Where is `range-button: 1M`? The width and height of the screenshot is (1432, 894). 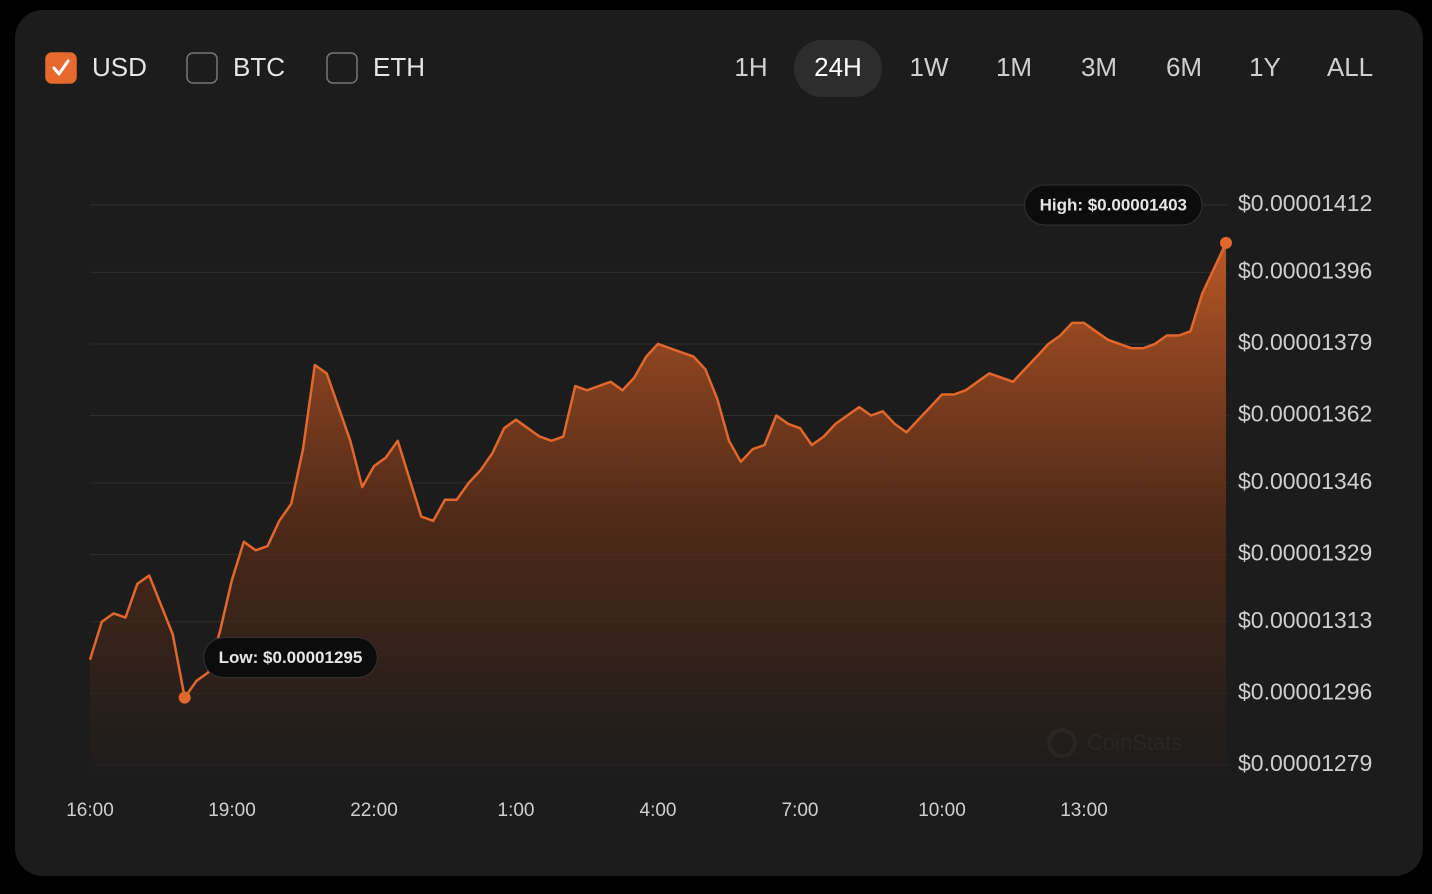
range-button: 1M is located at coordinates (1014, 67).